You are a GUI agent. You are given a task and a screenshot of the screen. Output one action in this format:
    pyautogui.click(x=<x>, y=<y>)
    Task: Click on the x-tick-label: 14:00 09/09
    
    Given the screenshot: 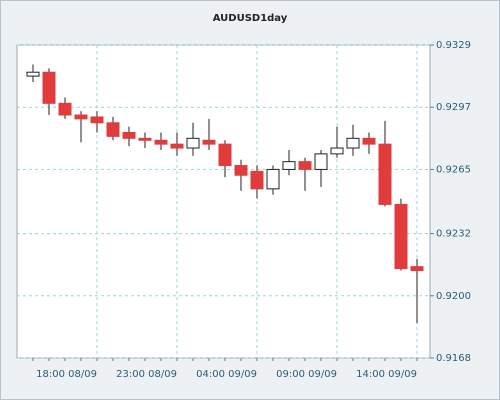 What is the action you would take?
    pyautogui.click(x=386, y=374)
    